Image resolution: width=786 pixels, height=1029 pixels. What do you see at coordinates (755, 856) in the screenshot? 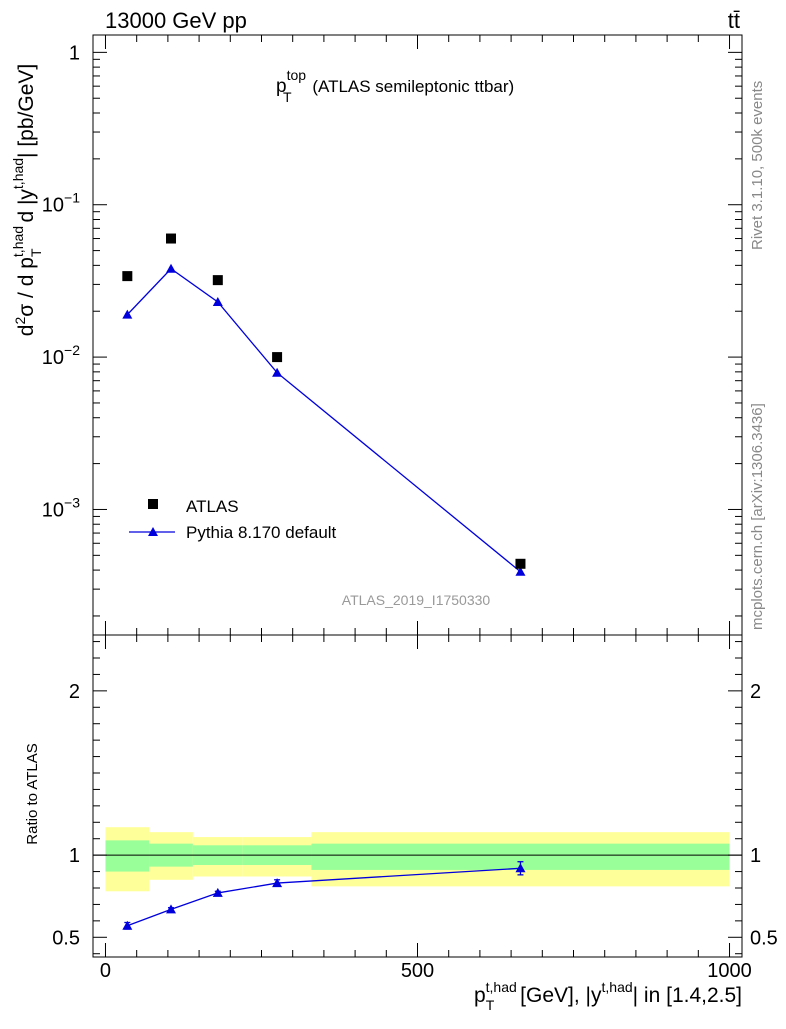
I see `ratio-ytick-label-right: 1` at bounding box center [755, 856].